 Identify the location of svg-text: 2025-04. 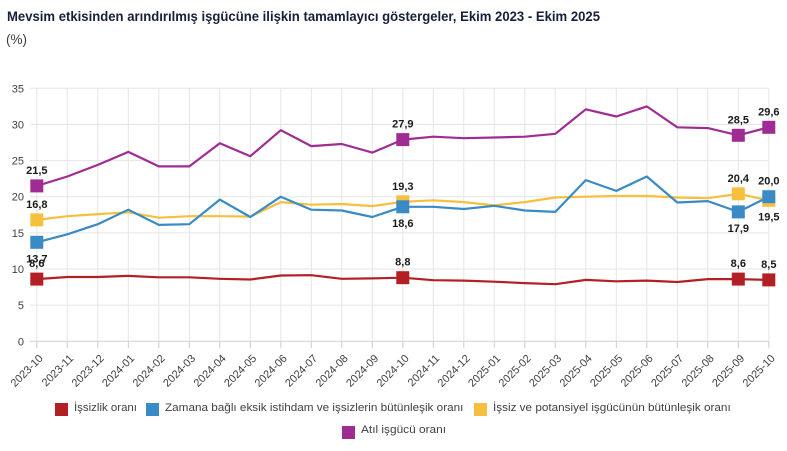
(576, 371).